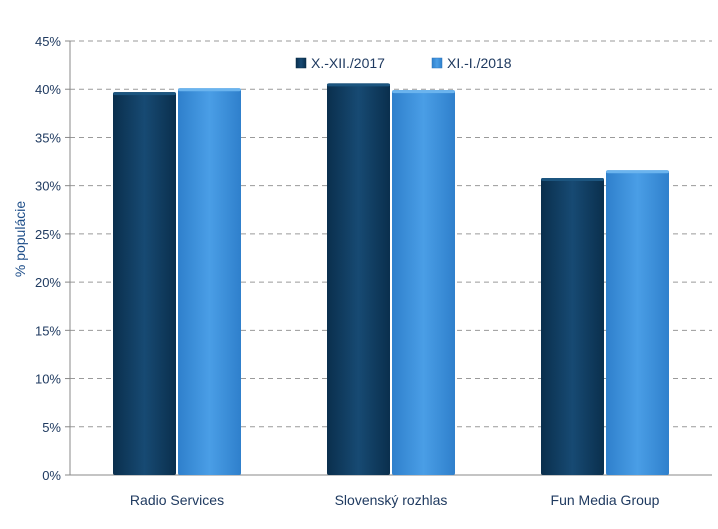  Describe the element at coordinates (48, 379) in the screenshot. I see `y-tick-label: 10%` at that location.